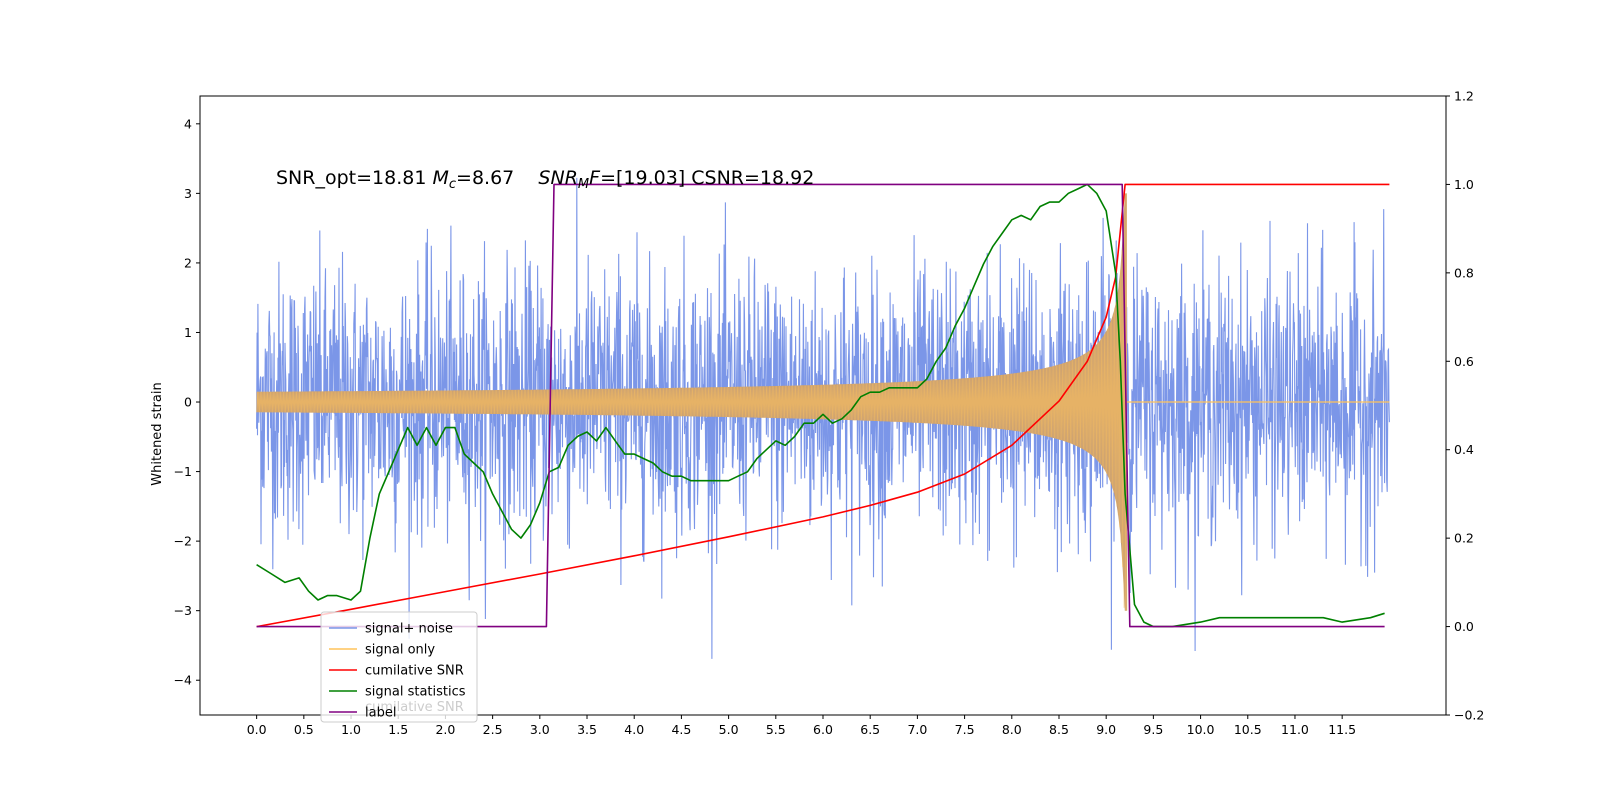 This screenshot has height=800, width=1600. What do you see at coordinates (1465, 406) in the screenshot?
I see `y-axis-right: −0.2 0.0 0.2 0.4 0.6 0.8 1.0 1.2` at bounding box center [1465, 406].